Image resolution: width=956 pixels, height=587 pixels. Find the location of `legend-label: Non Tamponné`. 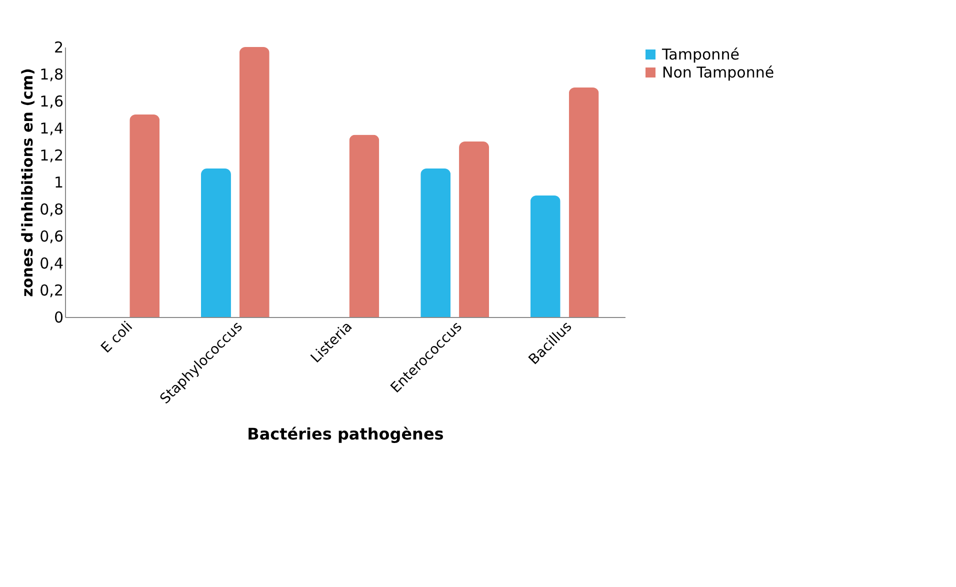

legend-label: Non Tamponné is located at coordinates (718, 73).